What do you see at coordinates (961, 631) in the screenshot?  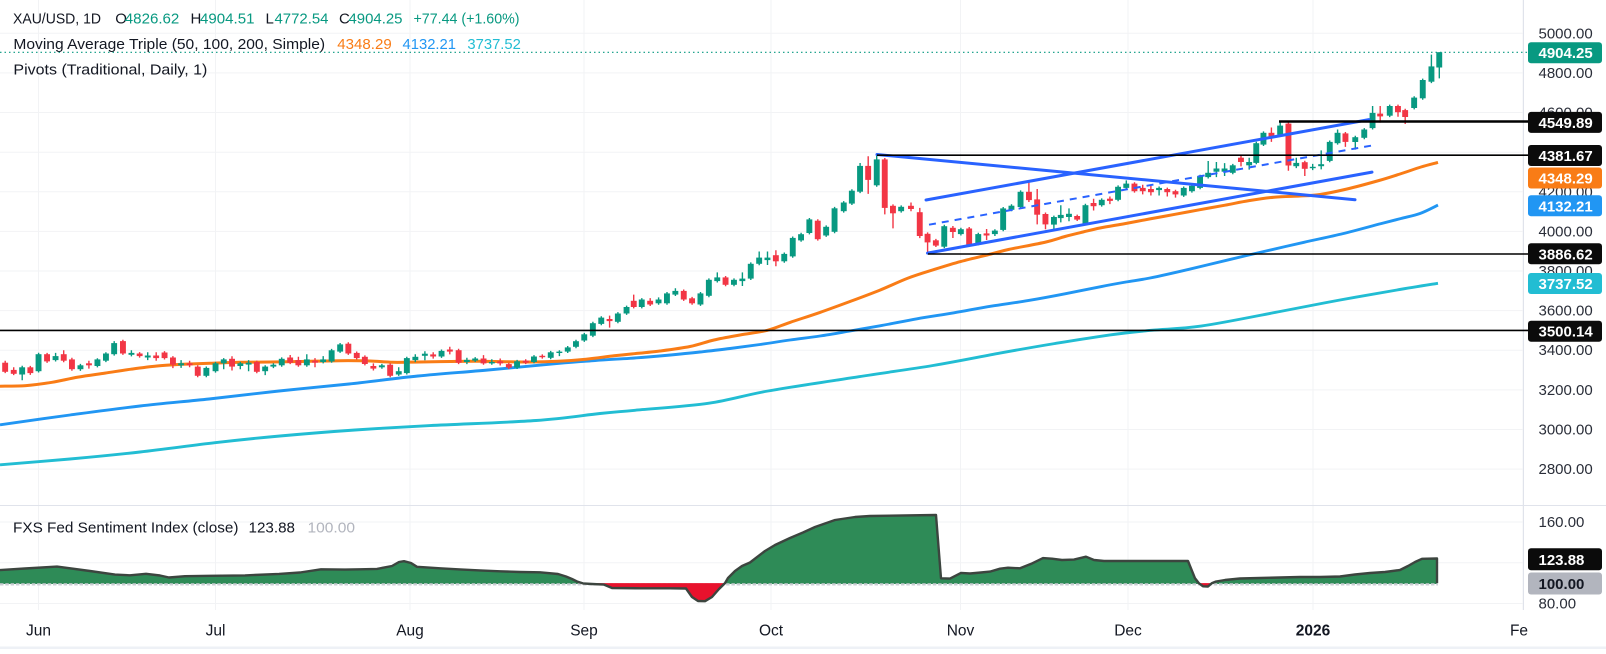 I see `svg-text: Nov` at bounding box center [961, 631].